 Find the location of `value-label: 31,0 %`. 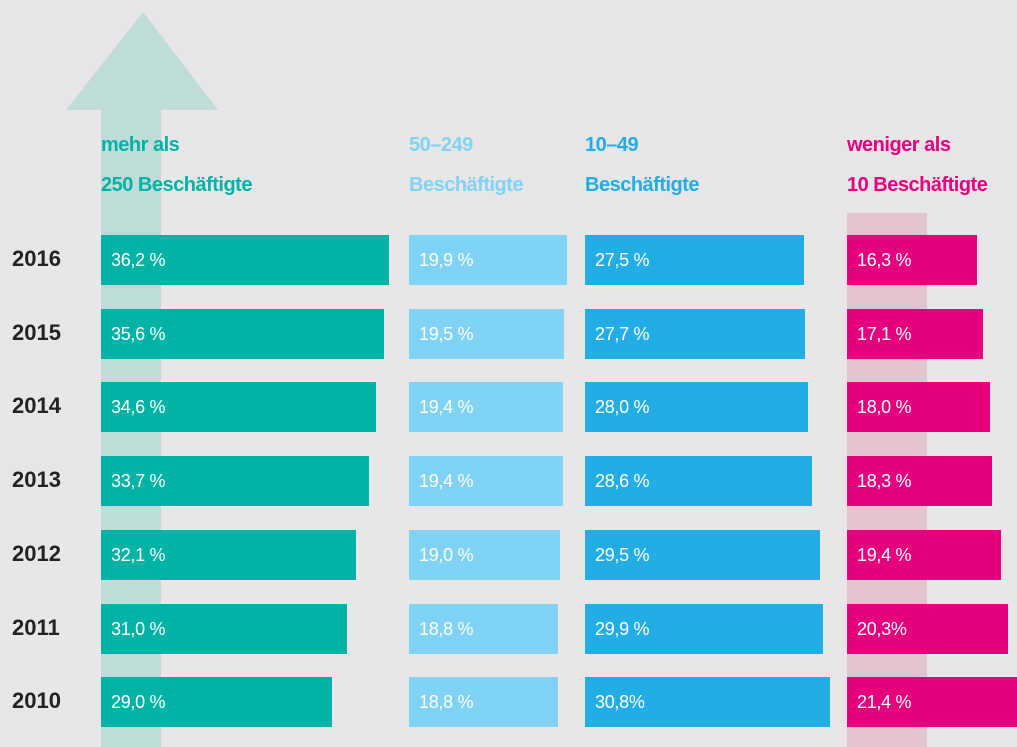

value-label: 31,0 % is located at coordinates (138, 628).